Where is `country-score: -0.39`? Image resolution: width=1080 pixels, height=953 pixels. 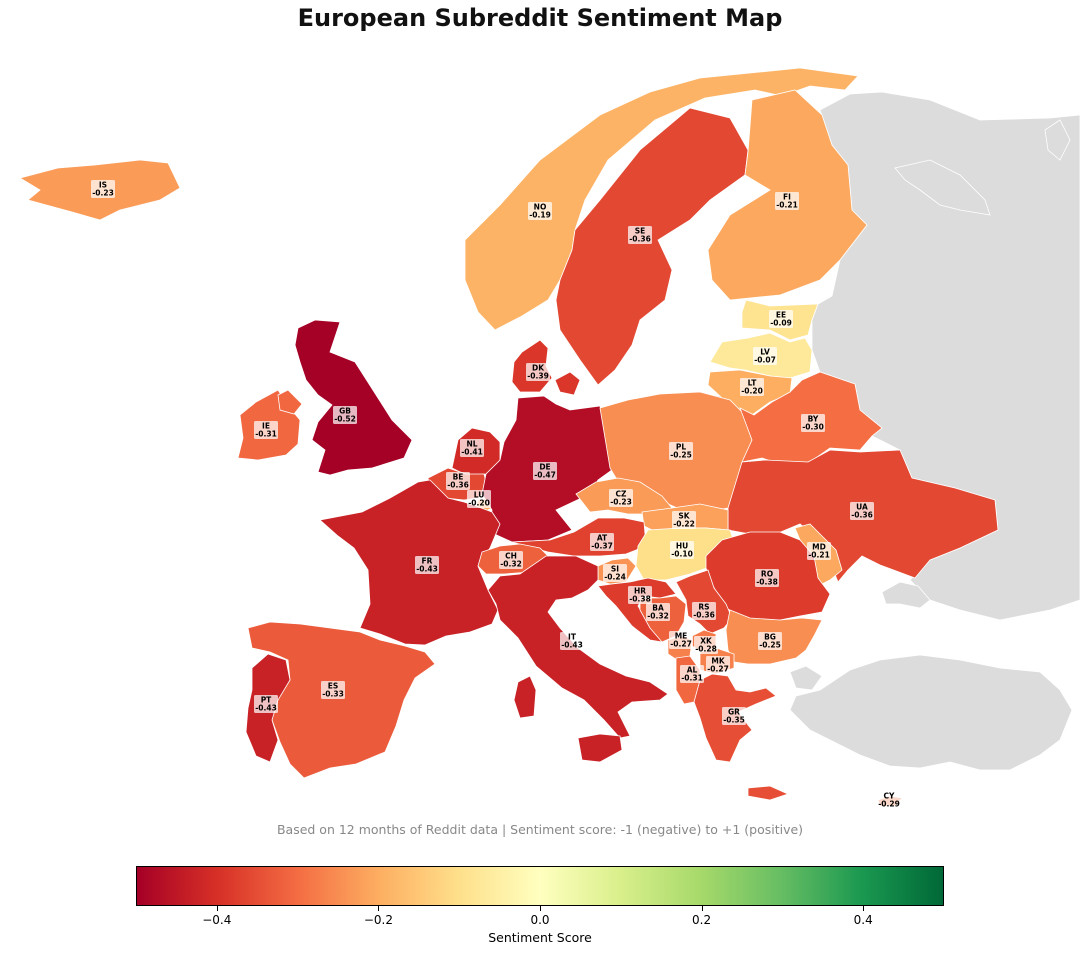 country-score: -0.39 is located at coordinates (538, 376).